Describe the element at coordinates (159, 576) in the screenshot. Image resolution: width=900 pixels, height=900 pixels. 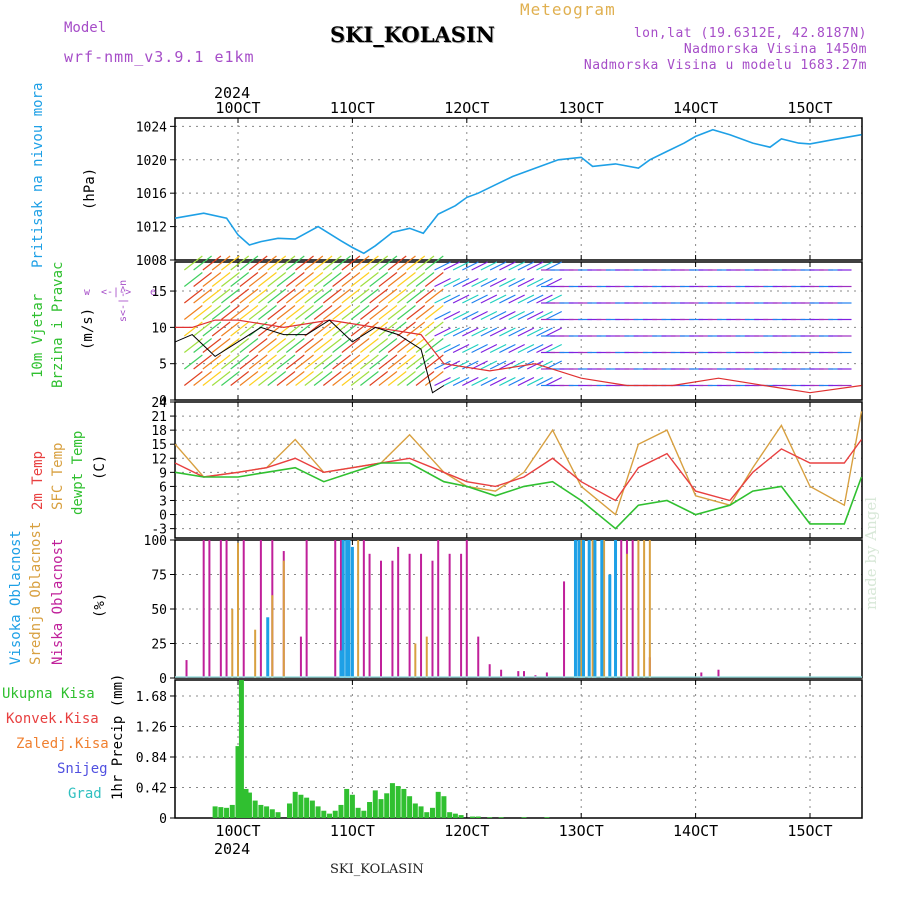
I see `y-tick-label: 75` at that location.